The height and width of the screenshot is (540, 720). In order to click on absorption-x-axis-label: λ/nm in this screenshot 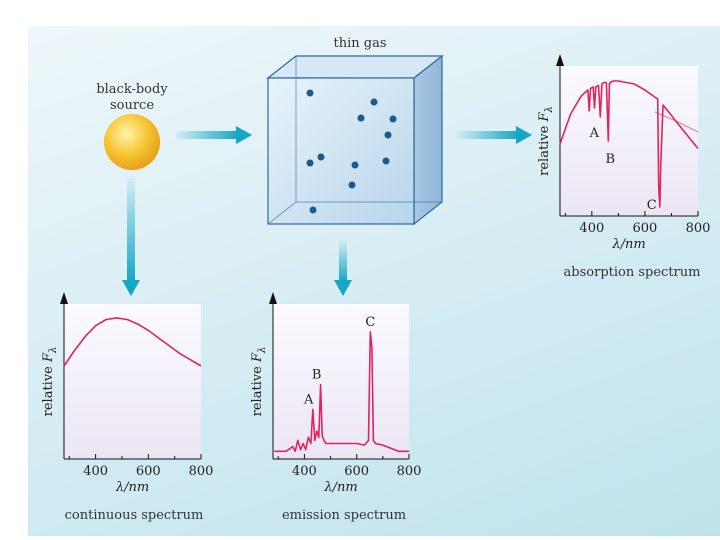, I will do `click(628, 244)`.